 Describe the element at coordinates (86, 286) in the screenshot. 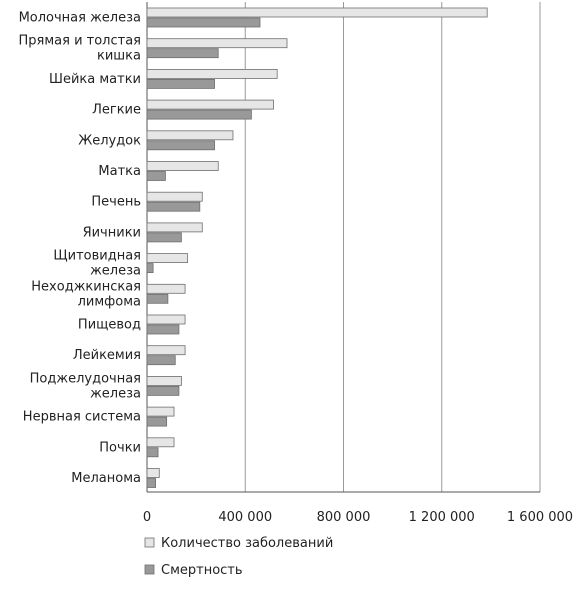

I see `category-label: Неходжкинская` at that location.